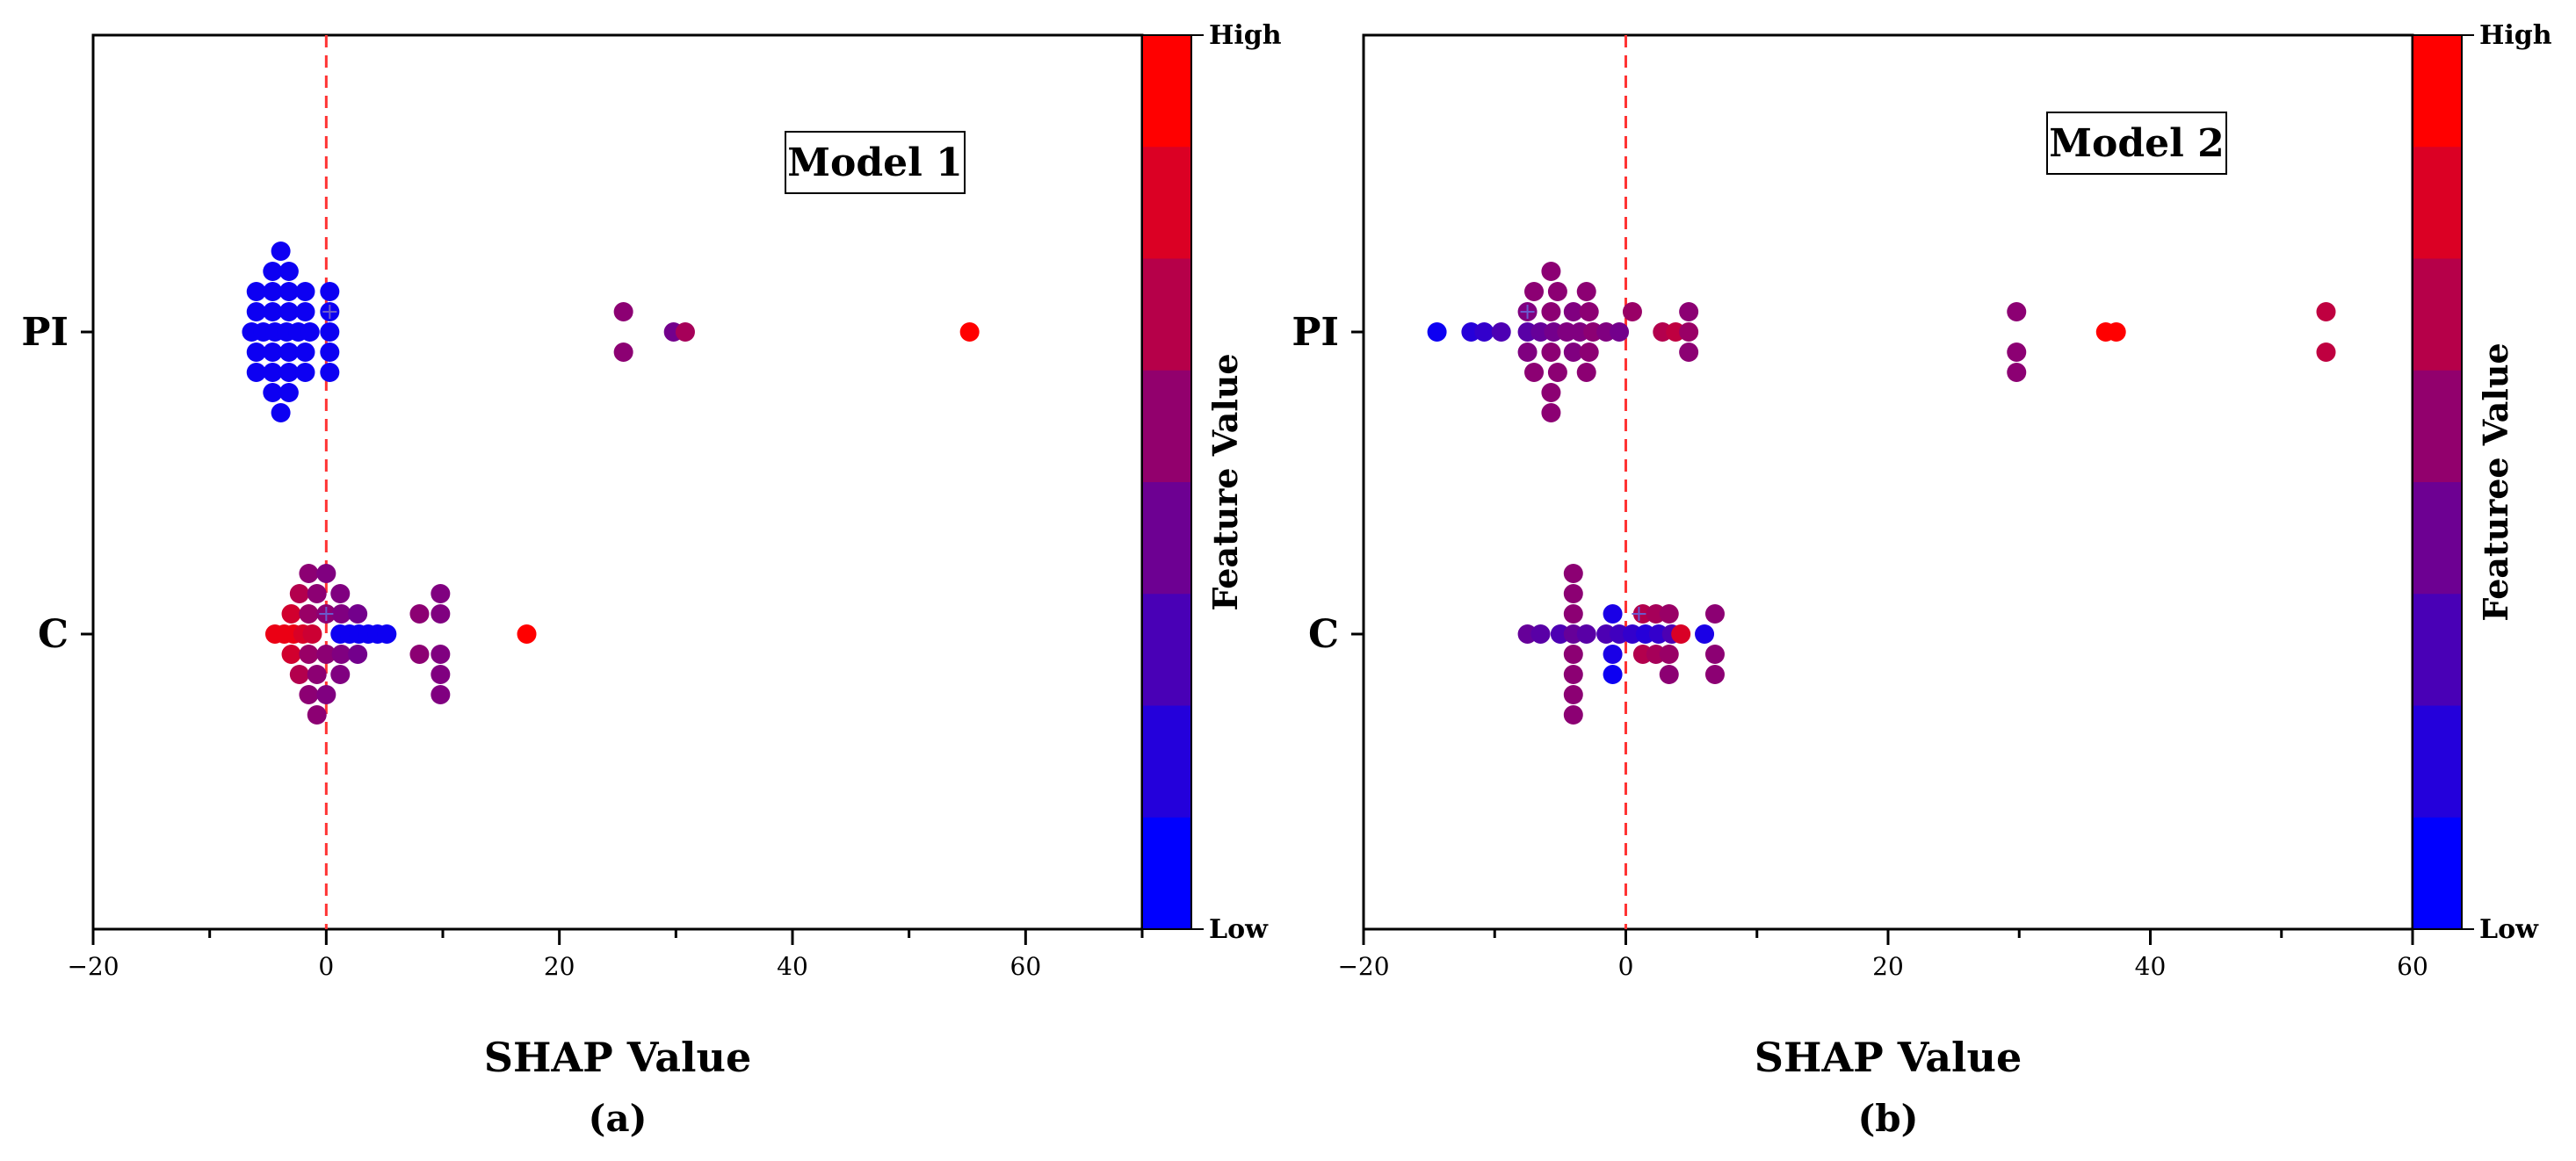 The height and width of the screenshot is (1161, 2576). I want to click on points-b, so click(1881, 494).